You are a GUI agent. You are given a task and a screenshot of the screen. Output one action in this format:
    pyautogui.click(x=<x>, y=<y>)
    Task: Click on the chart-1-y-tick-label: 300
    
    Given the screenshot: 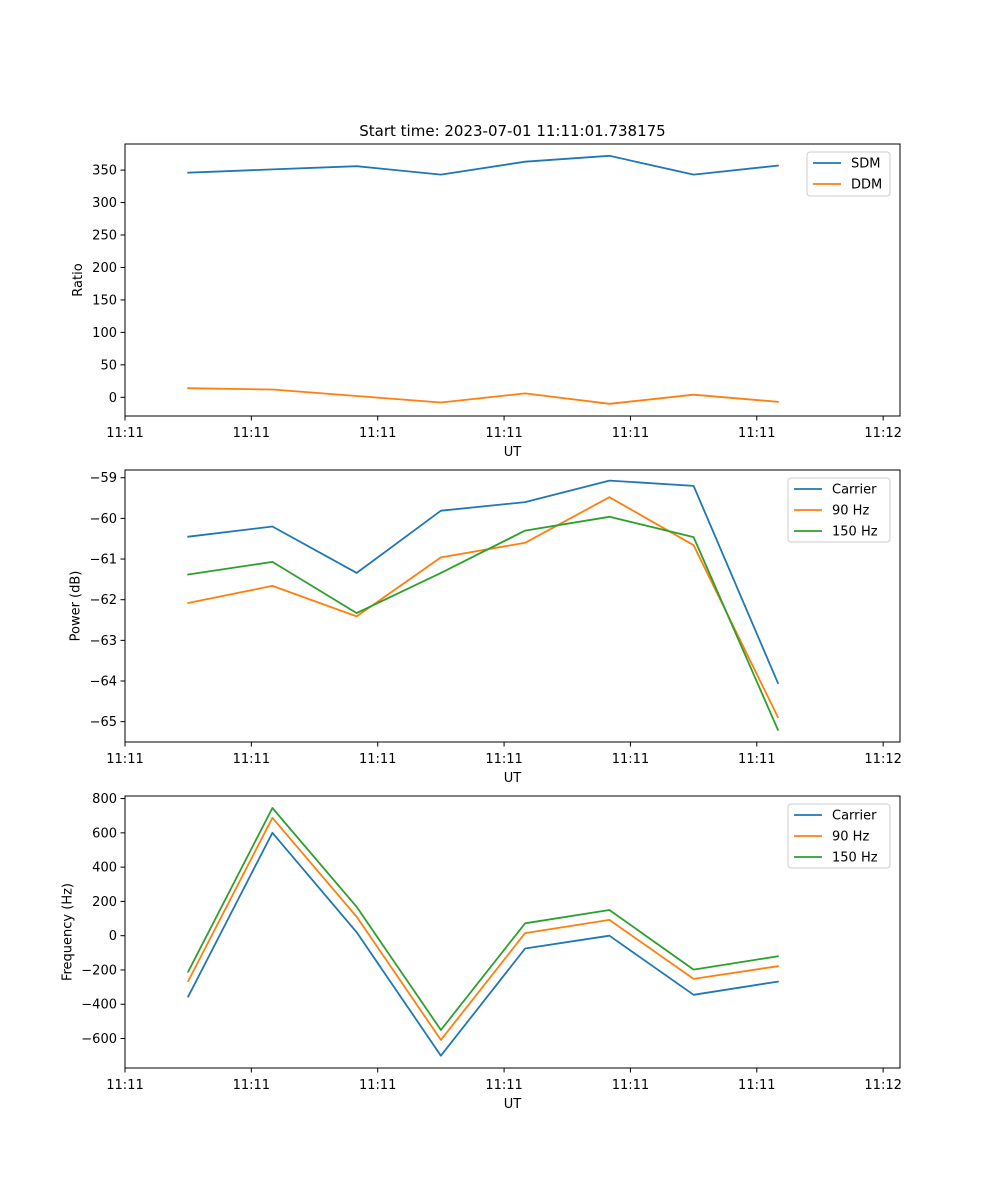 What is the action you would take?
    pyautogui.click(x=104, y=203)
    